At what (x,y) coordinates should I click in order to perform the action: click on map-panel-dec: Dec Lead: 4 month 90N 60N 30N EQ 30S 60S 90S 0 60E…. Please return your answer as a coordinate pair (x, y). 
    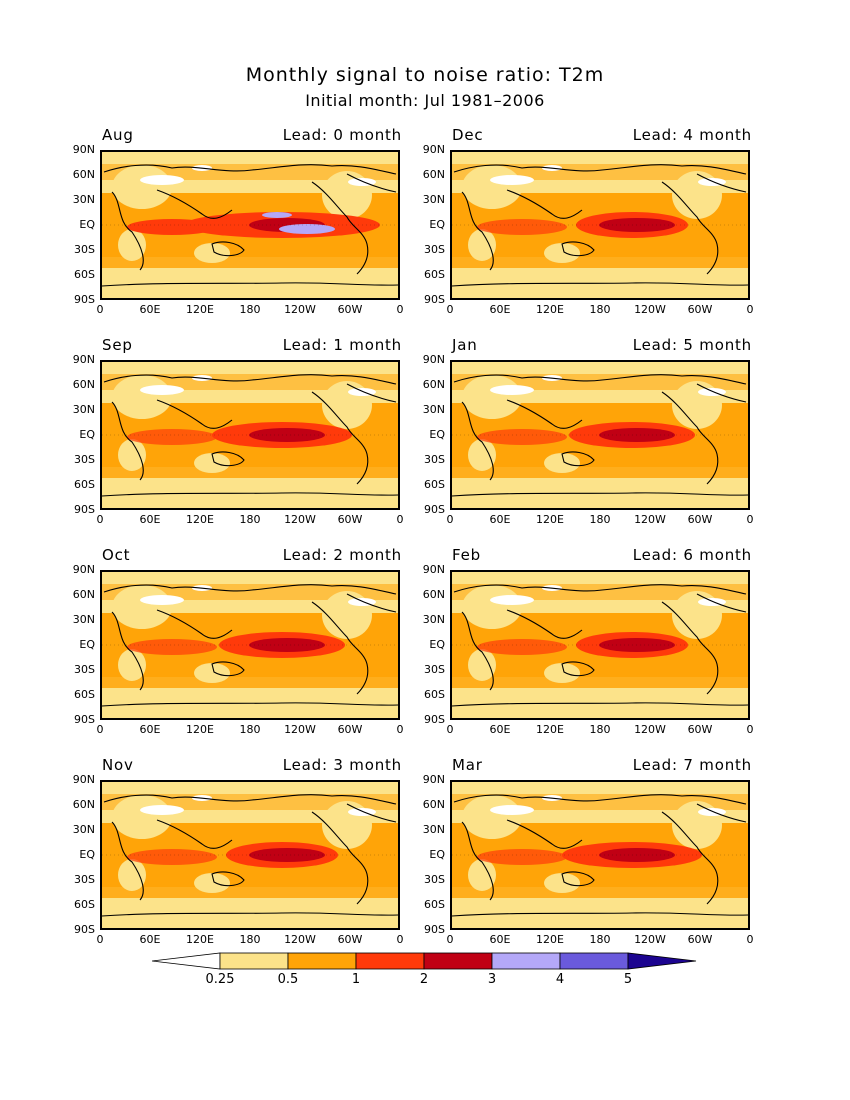
    Looking at the image, I should click on (616, 222).